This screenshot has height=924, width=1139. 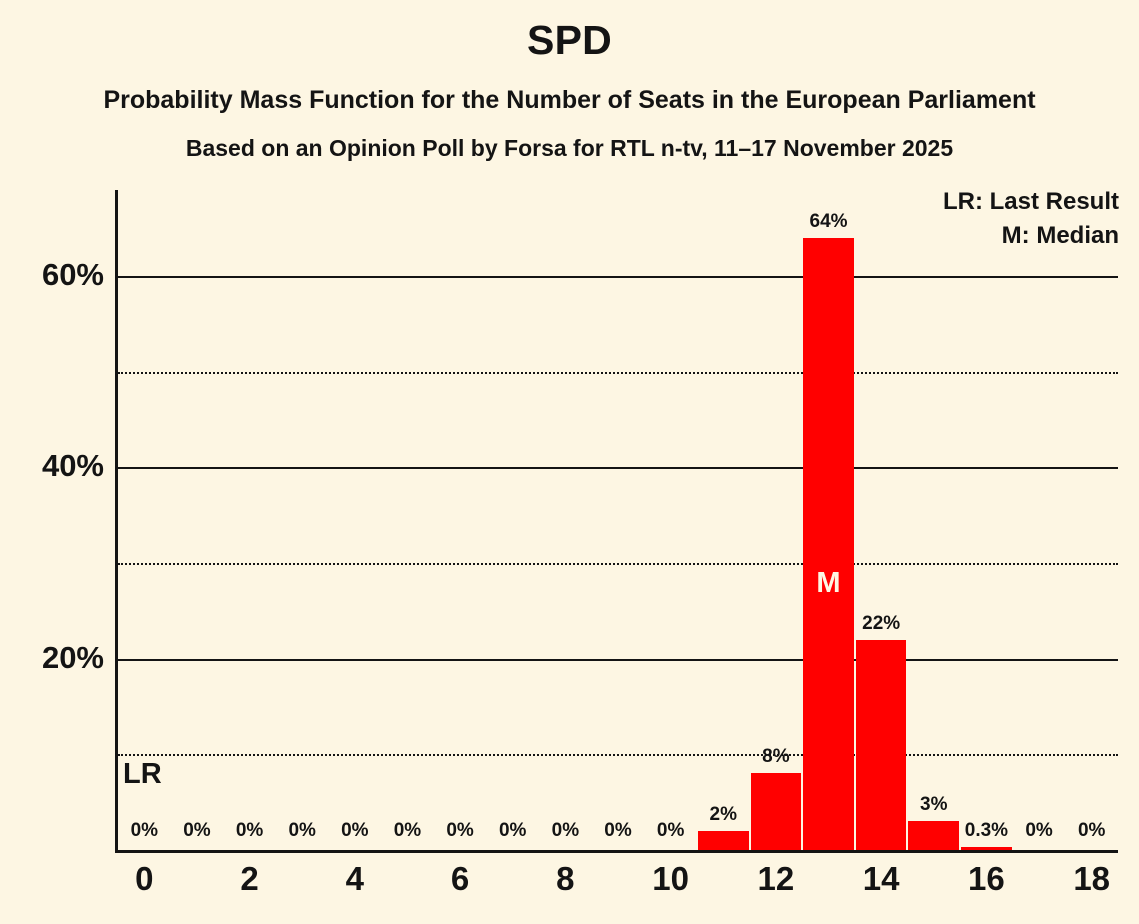 What do you see at coordinates (116, 521) in the screenshot?
I see `y-axis-line` at bounding box center [116, 521].